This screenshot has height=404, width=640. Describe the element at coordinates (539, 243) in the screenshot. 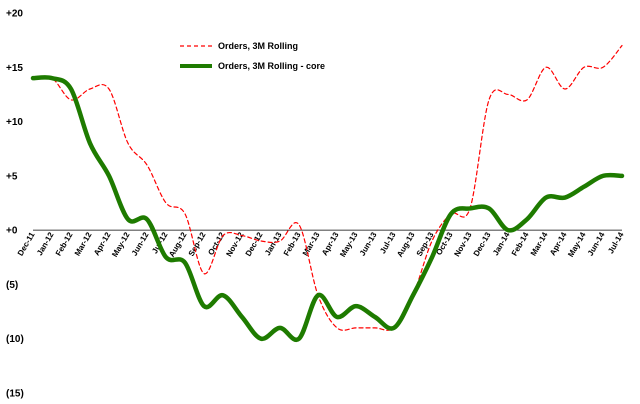

I see `x-tick-label: Mar-14` at that location.